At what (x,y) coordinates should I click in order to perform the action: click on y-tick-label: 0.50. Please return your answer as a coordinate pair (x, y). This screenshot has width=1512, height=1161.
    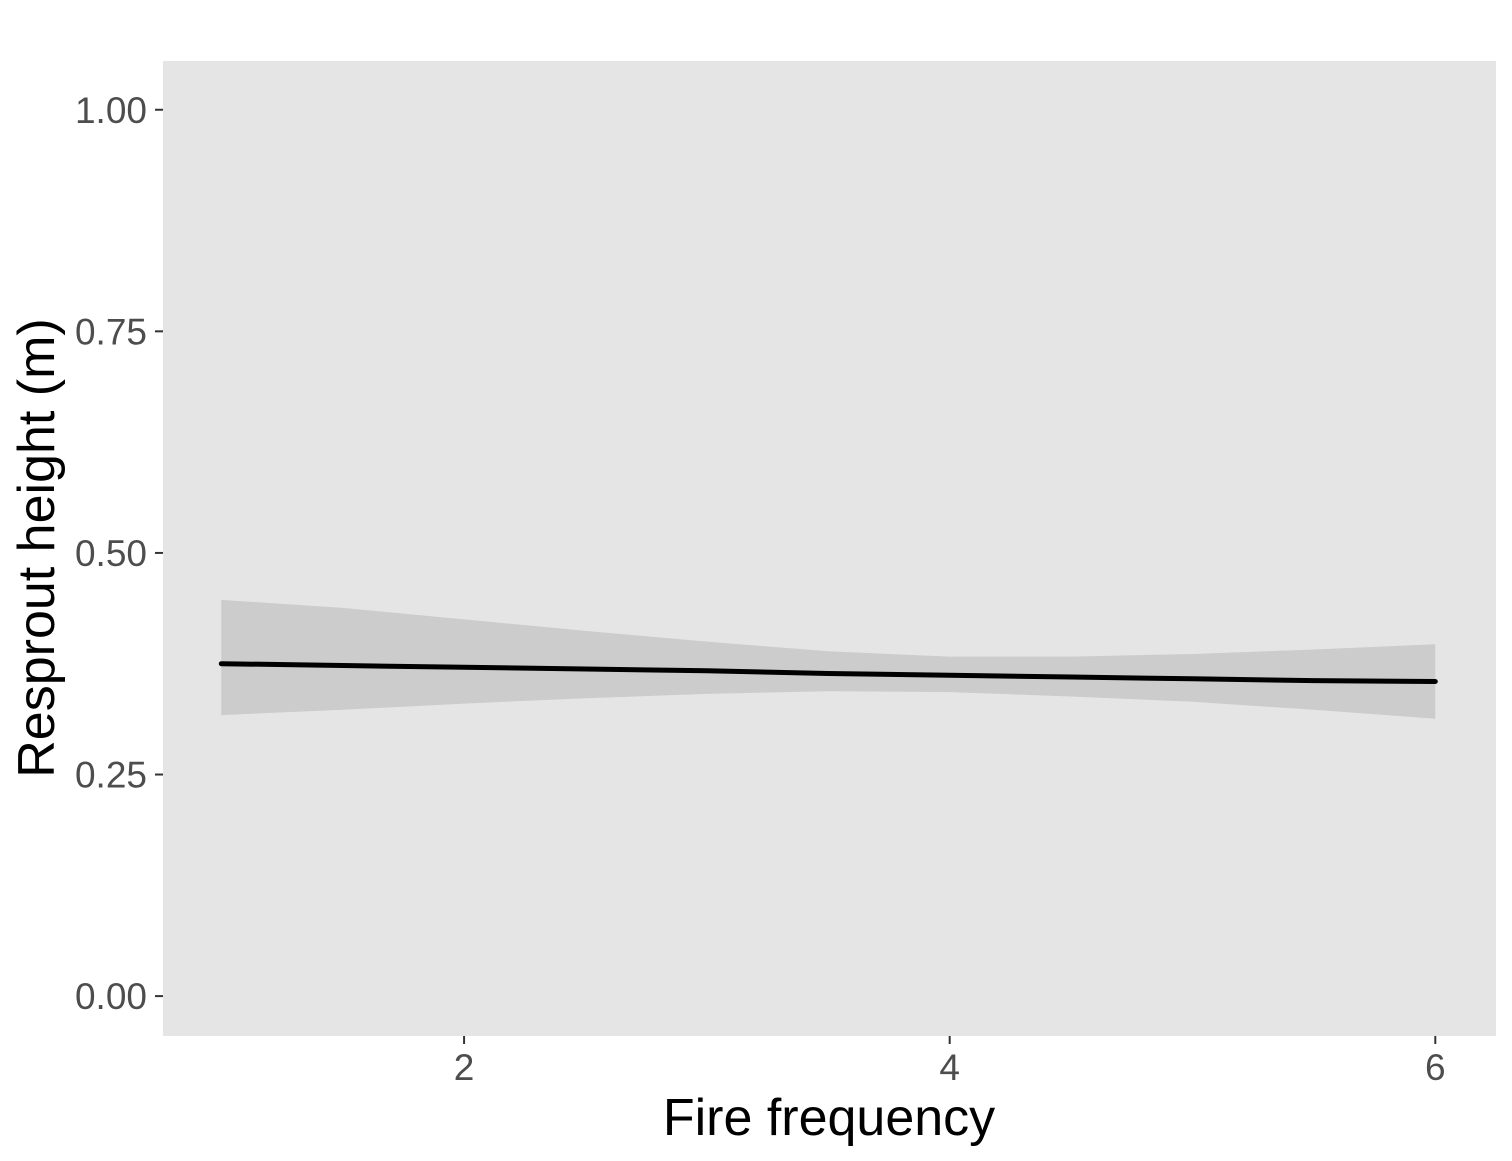
    Looking at the image, I should click on (111, 553).